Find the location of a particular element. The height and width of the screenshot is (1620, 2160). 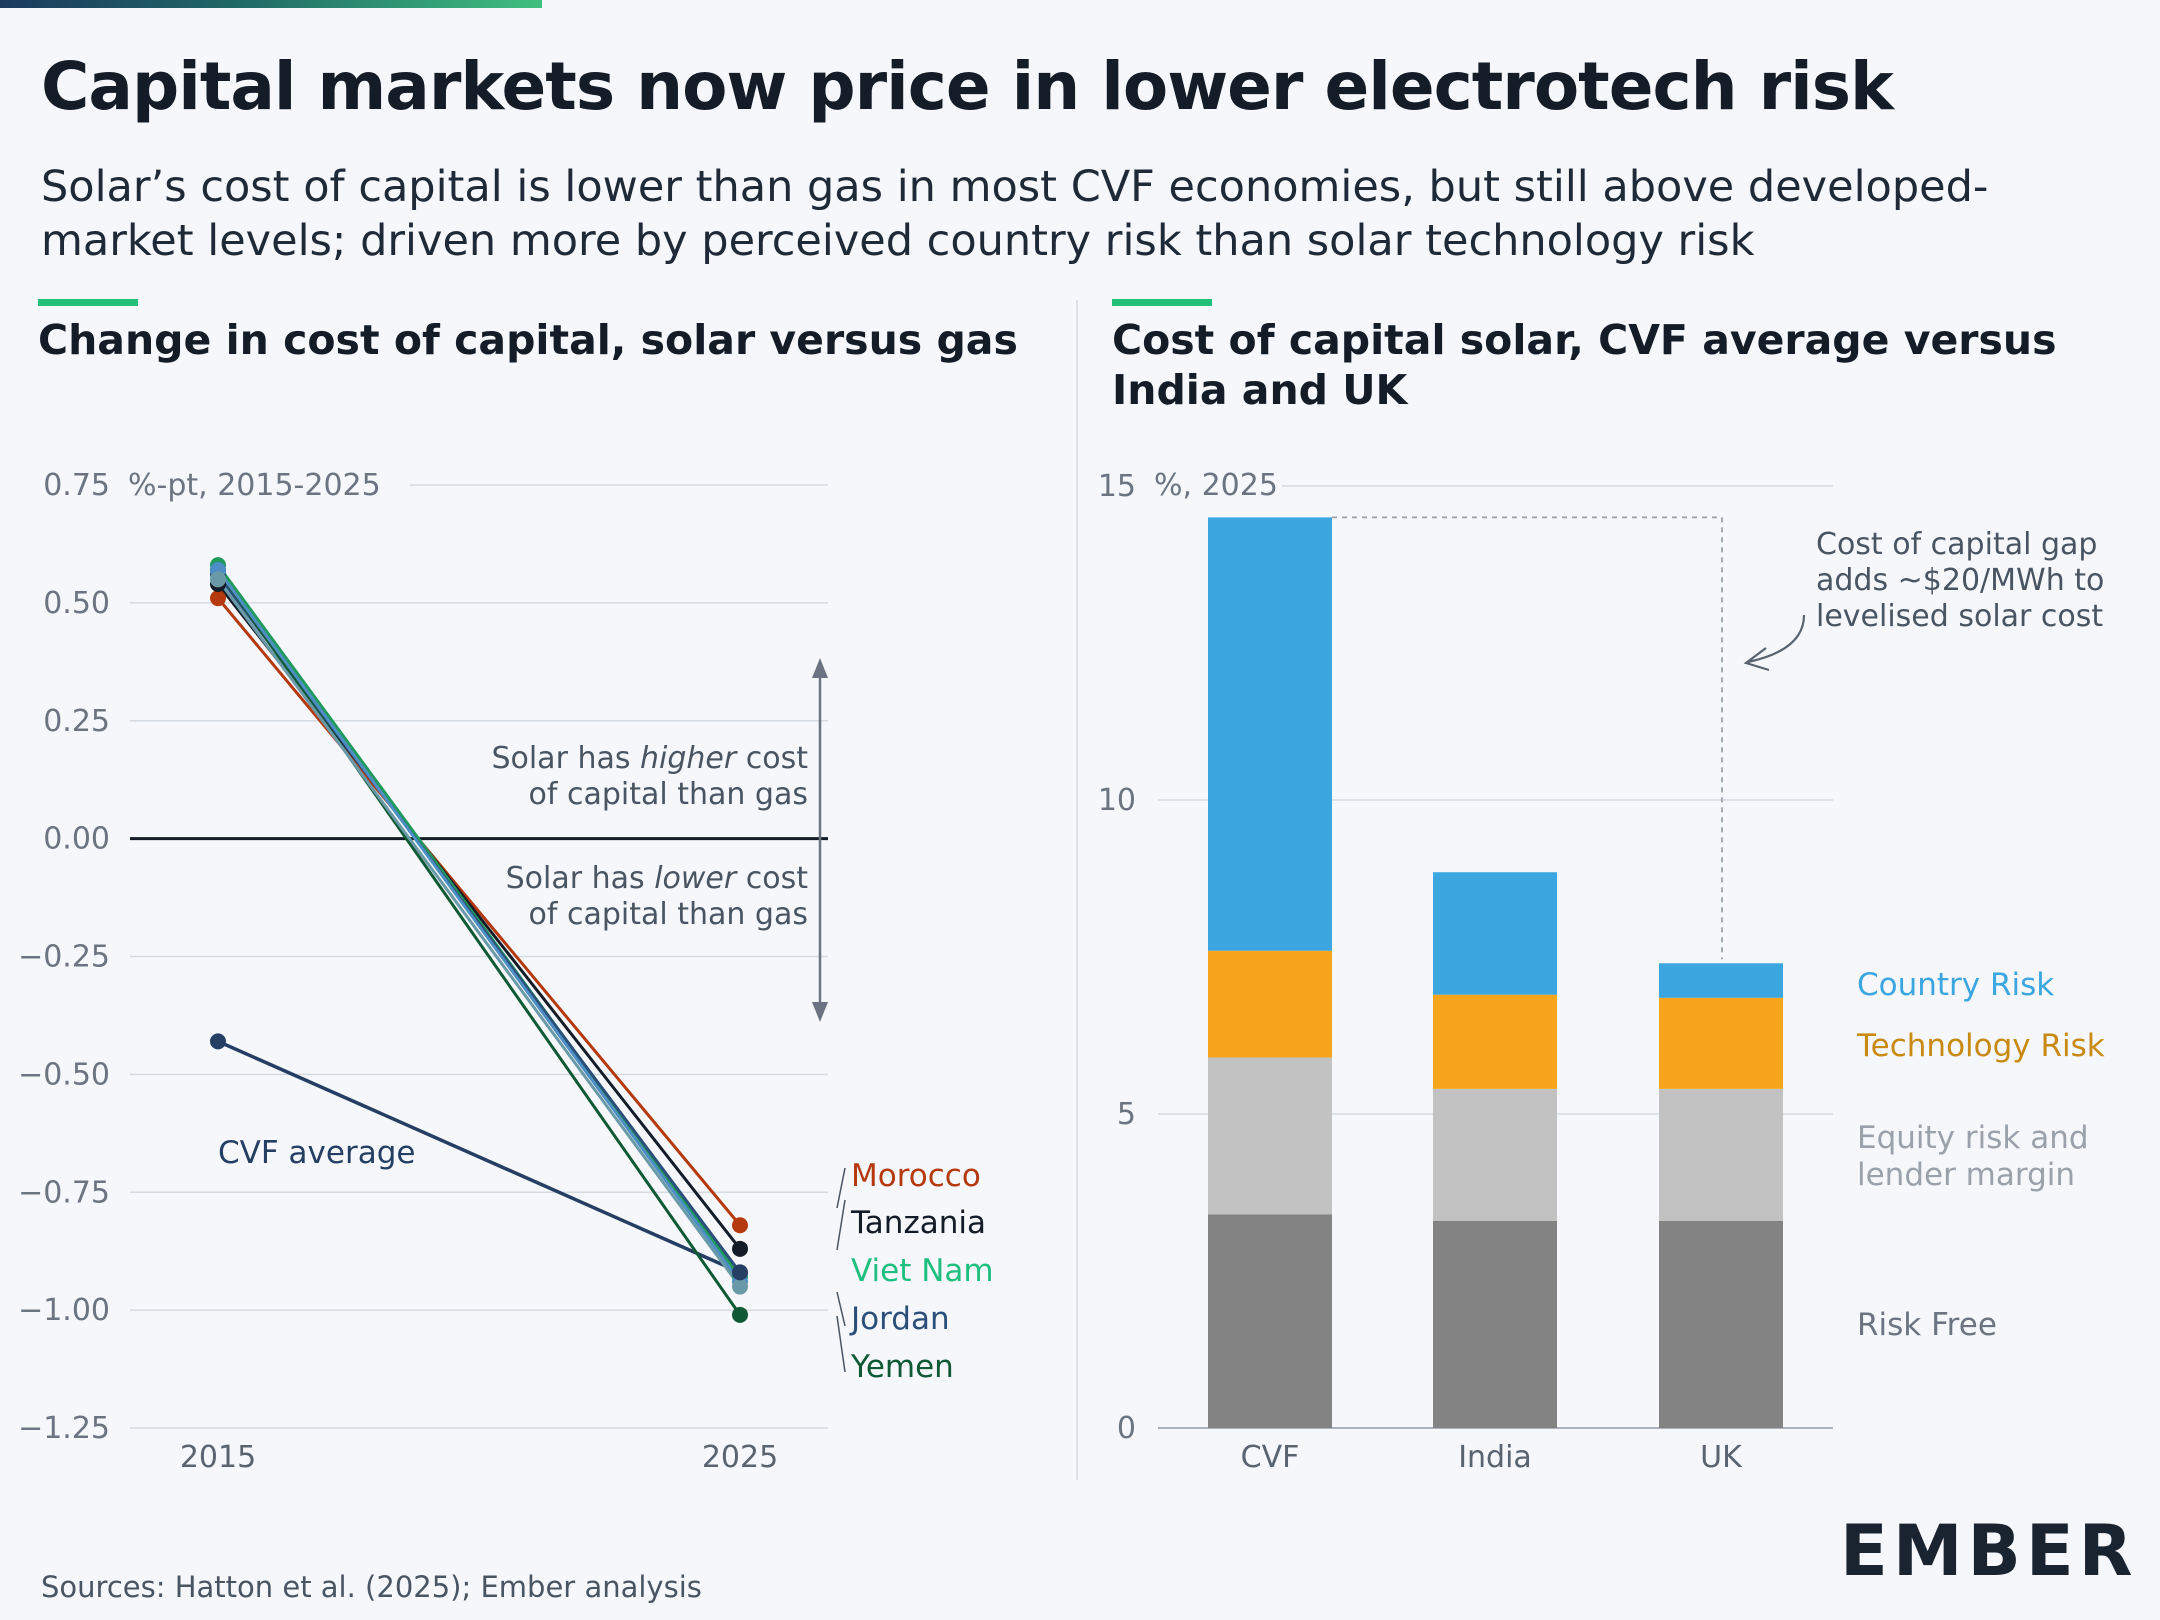

point-yemen-2025 is located at coordinates (740, 1314).